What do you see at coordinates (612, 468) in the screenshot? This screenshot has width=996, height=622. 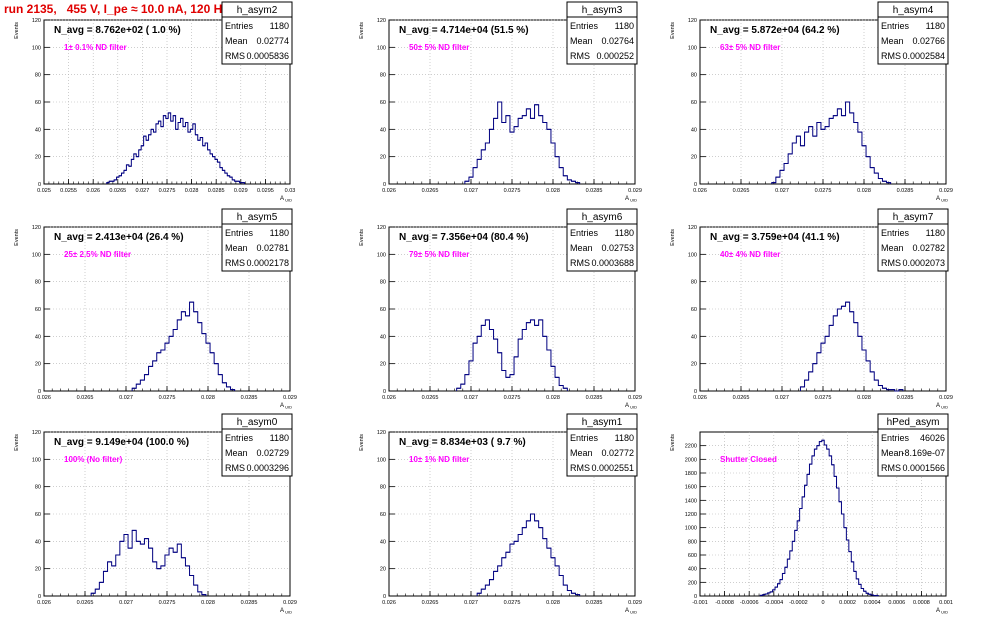 I see `stat-value: 0.0002551` at bounding box center [612, 468].